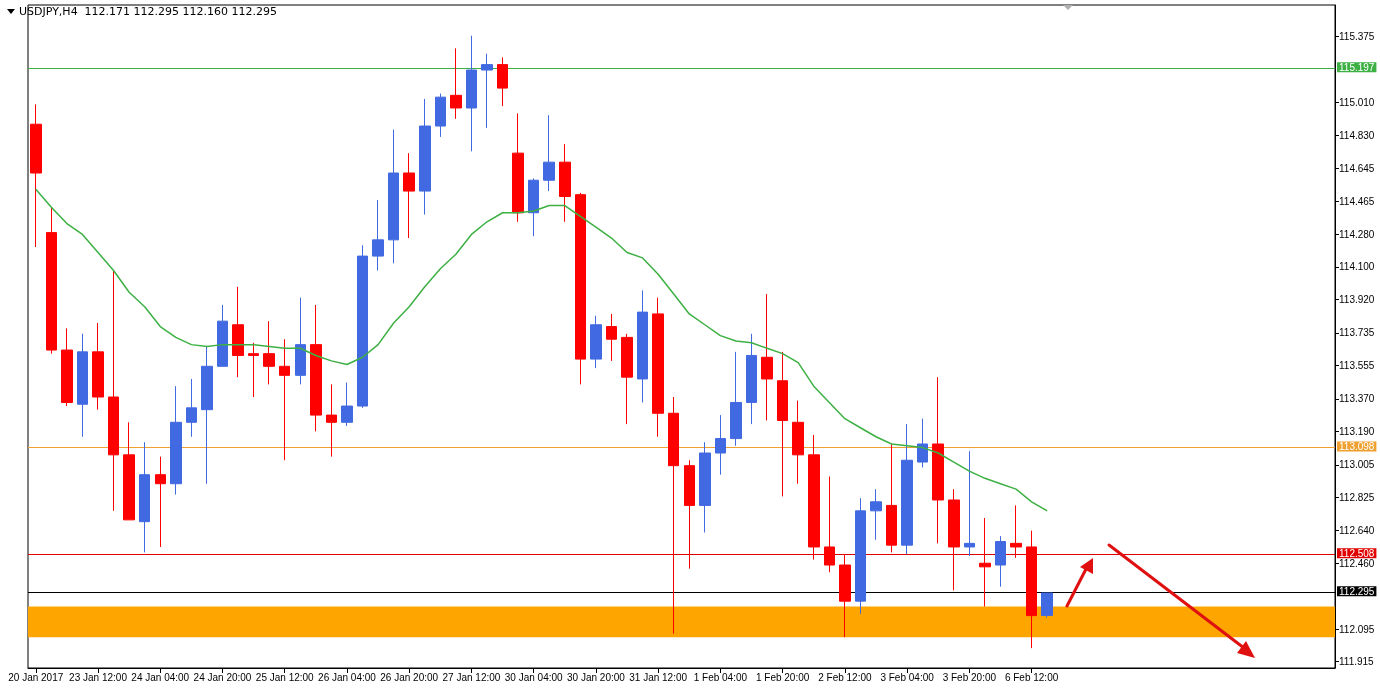 The height and width of the screenshot is (688, 1380). I want to click on y-tick-label: 112.095, so click(1357, 629).